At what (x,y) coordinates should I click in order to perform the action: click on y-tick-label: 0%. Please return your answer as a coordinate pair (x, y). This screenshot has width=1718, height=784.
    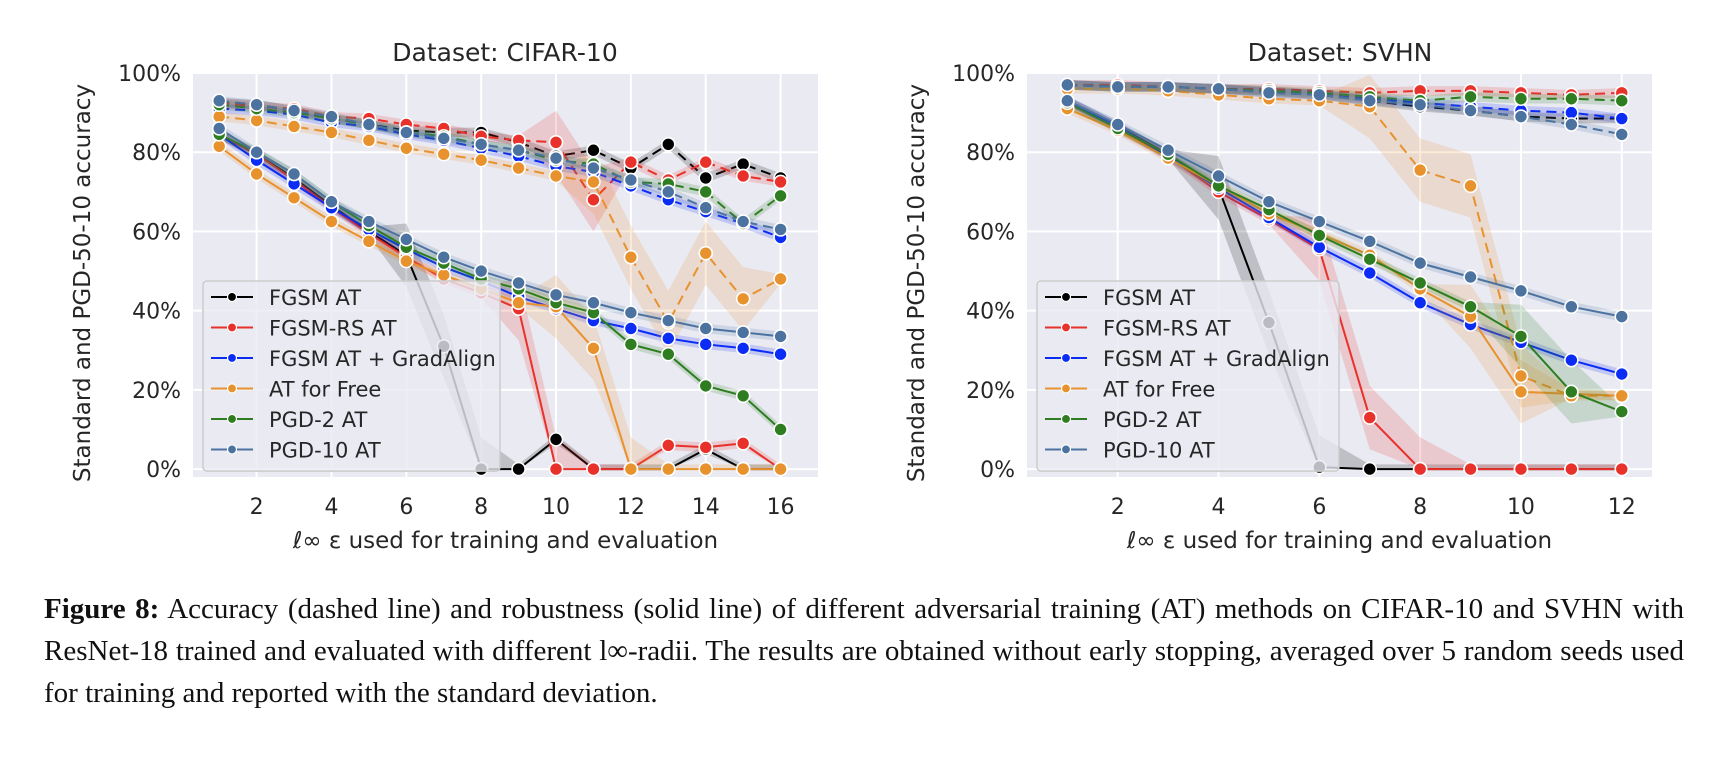
    Looking at the image, I should click on (997, 470).